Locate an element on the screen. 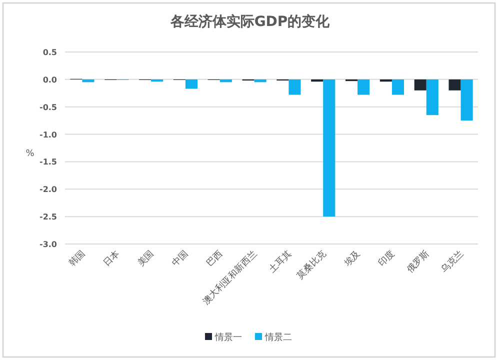  y-axis-title: % is located at coordinates (30, 154).